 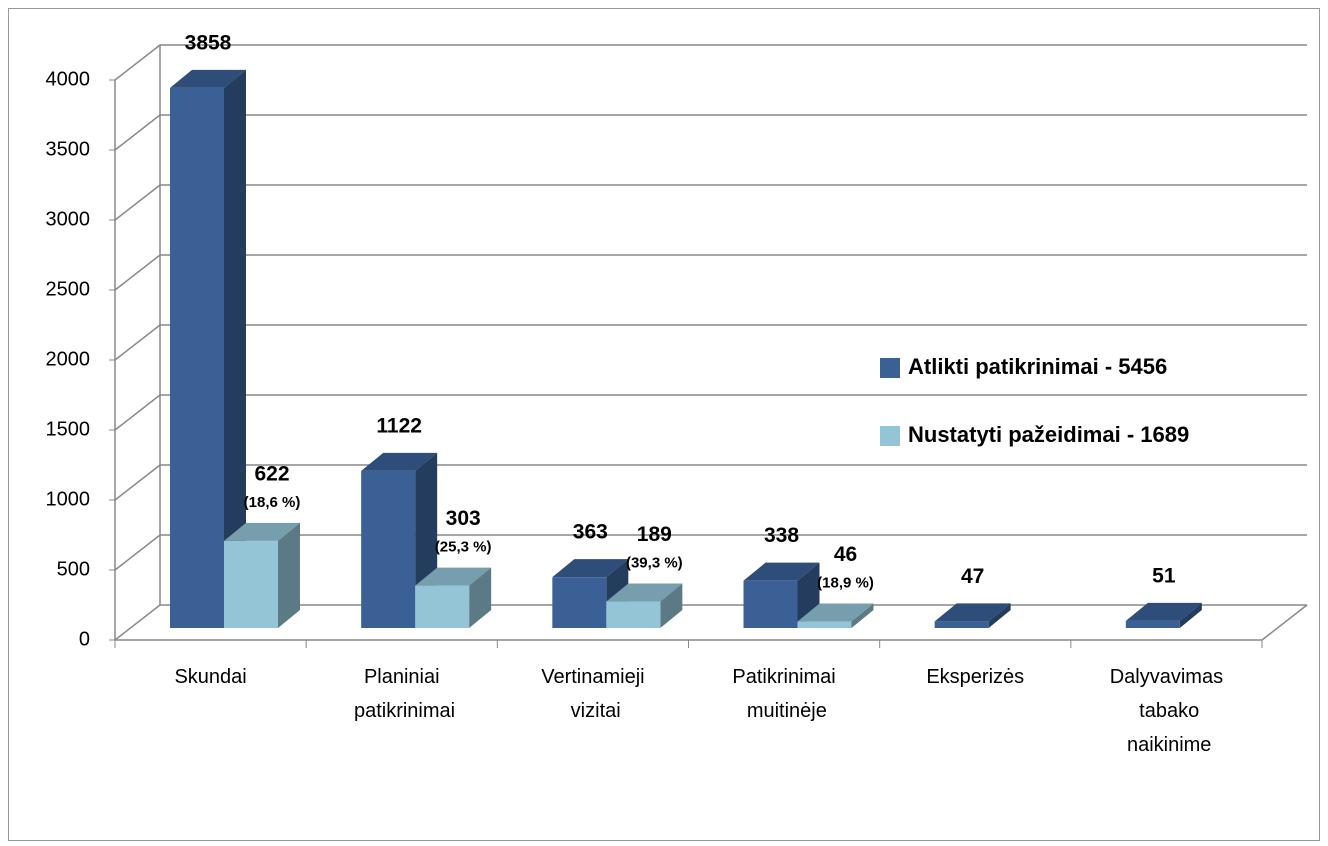 I want to click on x-tick-label: Eksperizės, so click(x=975, y=677).